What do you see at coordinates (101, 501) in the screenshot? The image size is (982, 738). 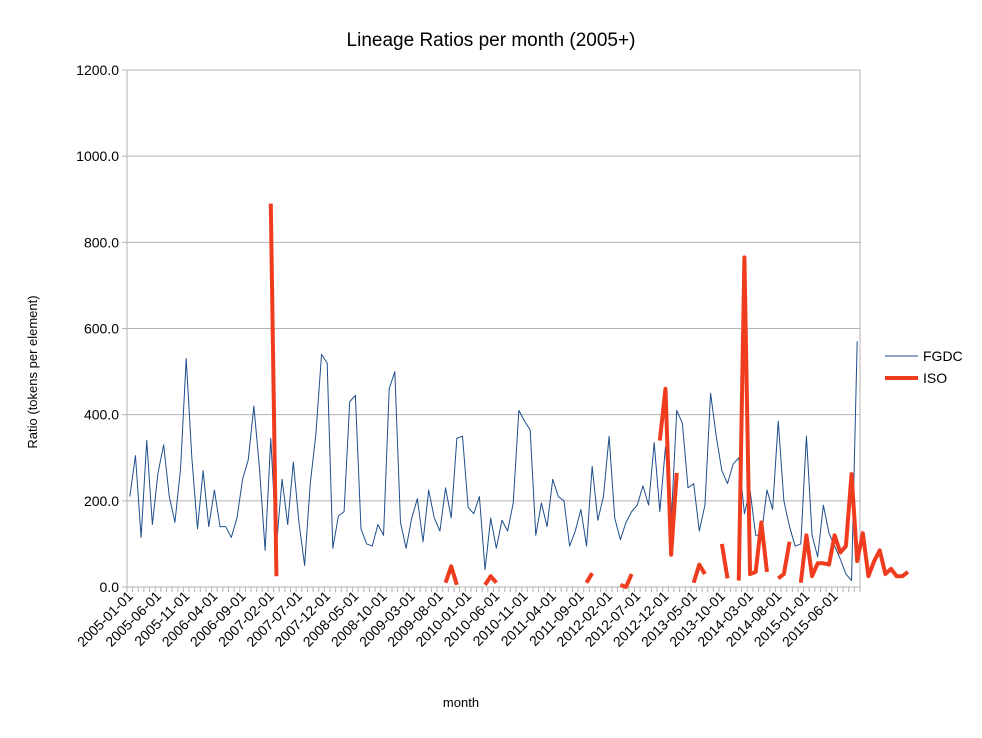 I see `y-tick-label: 200.0` at bounding box center [101, 501].